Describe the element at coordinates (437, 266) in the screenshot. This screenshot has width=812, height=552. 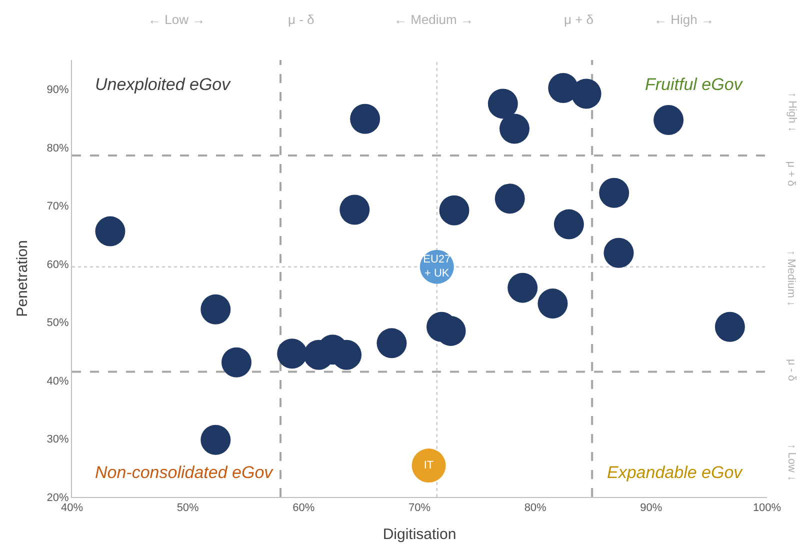
I see `series-label: EU27 + UK` at that location.